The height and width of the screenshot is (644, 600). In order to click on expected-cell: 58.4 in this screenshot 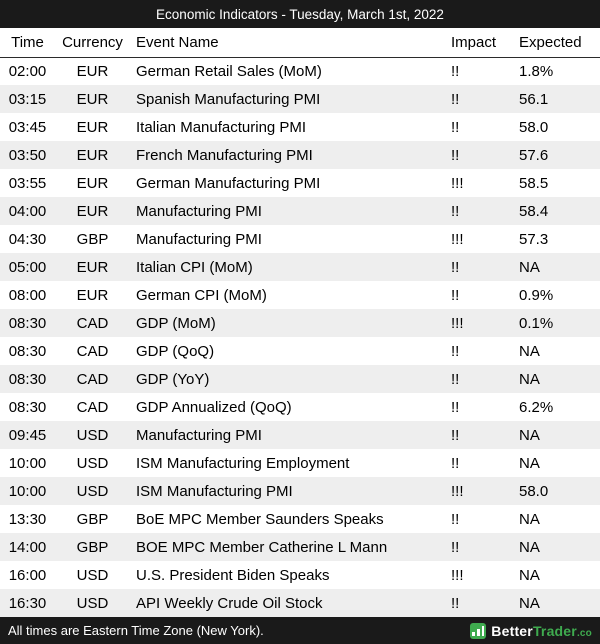, I will do `click(534, 211)`.